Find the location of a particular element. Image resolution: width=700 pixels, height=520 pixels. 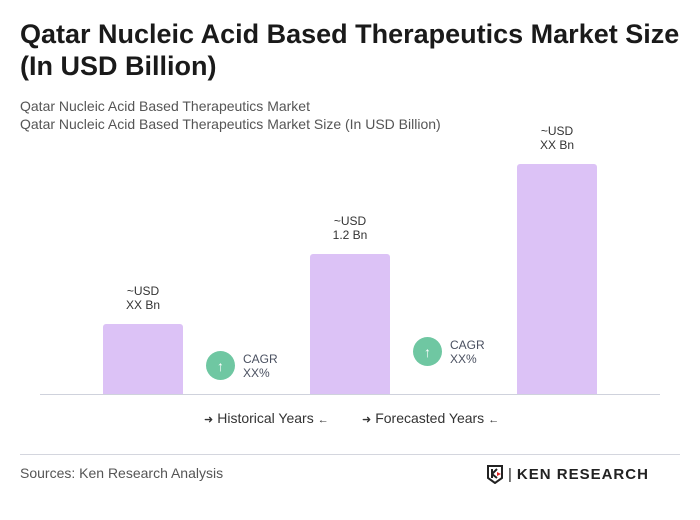

legend-label: Forecasted Years is located at coordinates (430, 418).